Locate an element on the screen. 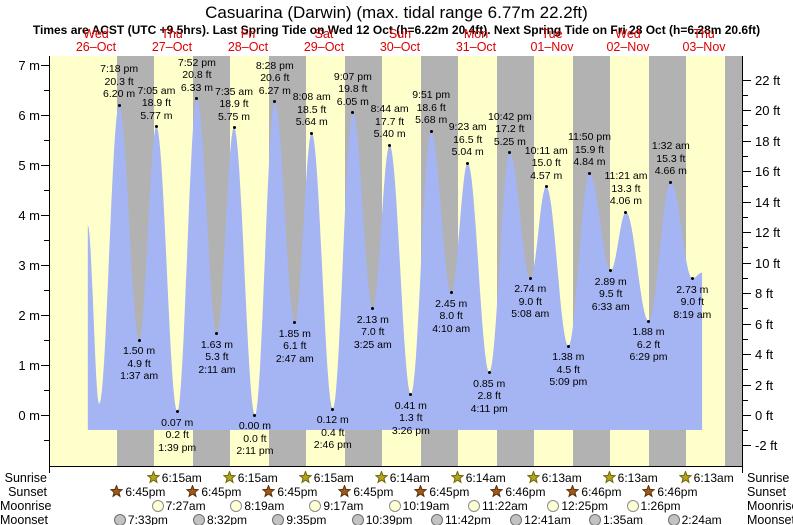 The width and height of the screenshot is (793, 525). tide-label-line: 2.73 m is located at coordinates (692, 289).